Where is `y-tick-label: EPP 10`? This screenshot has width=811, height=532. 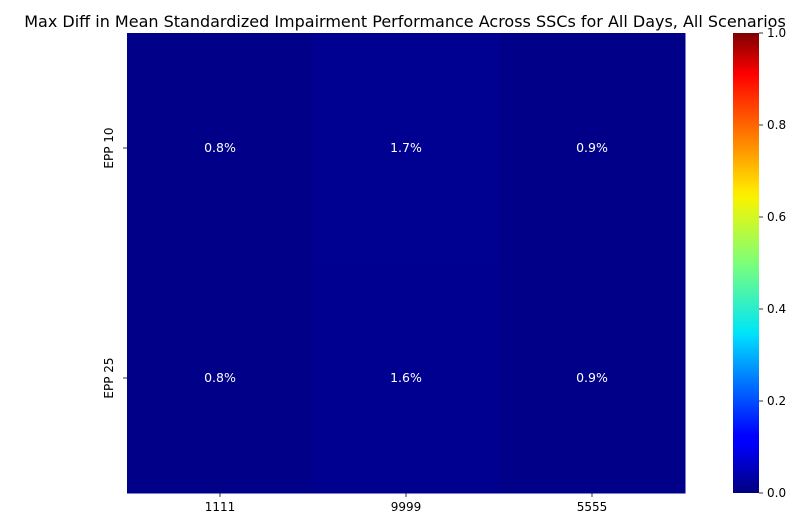 y-tick-label: EPP 10 is located at coordinates (109, 147).